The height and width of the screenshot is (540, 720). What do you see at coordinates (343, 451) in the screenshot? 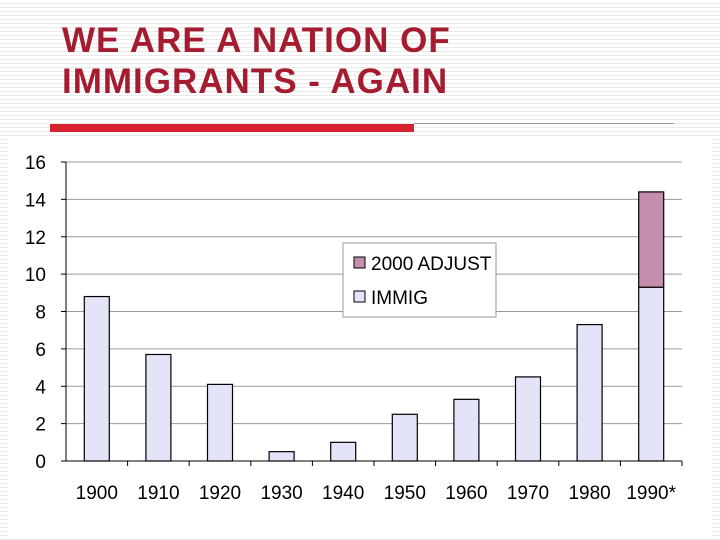
I see `bar-immig-1940` at bounding box center [343, 451].